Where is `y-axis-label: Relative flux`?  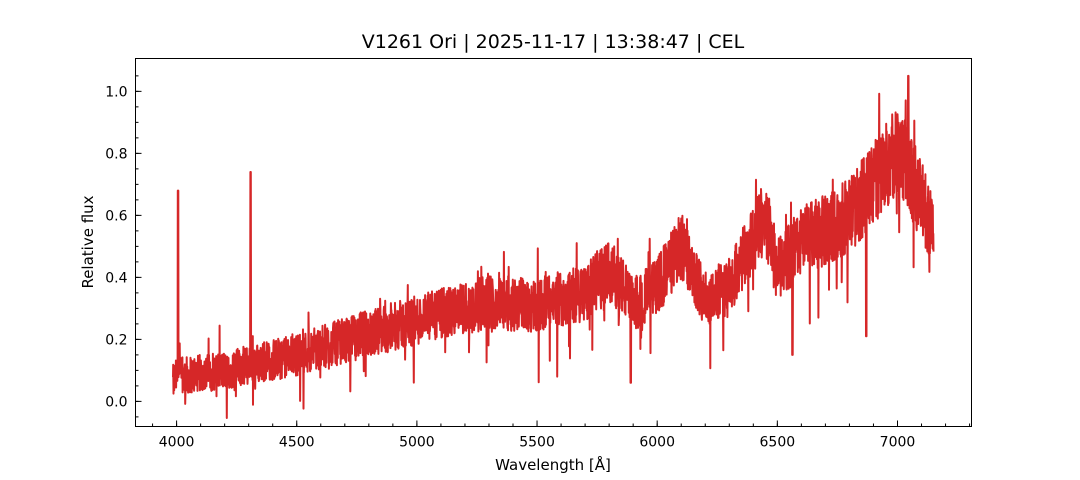 y-axis-label: Relative flux is located at coordinates (88, 241).